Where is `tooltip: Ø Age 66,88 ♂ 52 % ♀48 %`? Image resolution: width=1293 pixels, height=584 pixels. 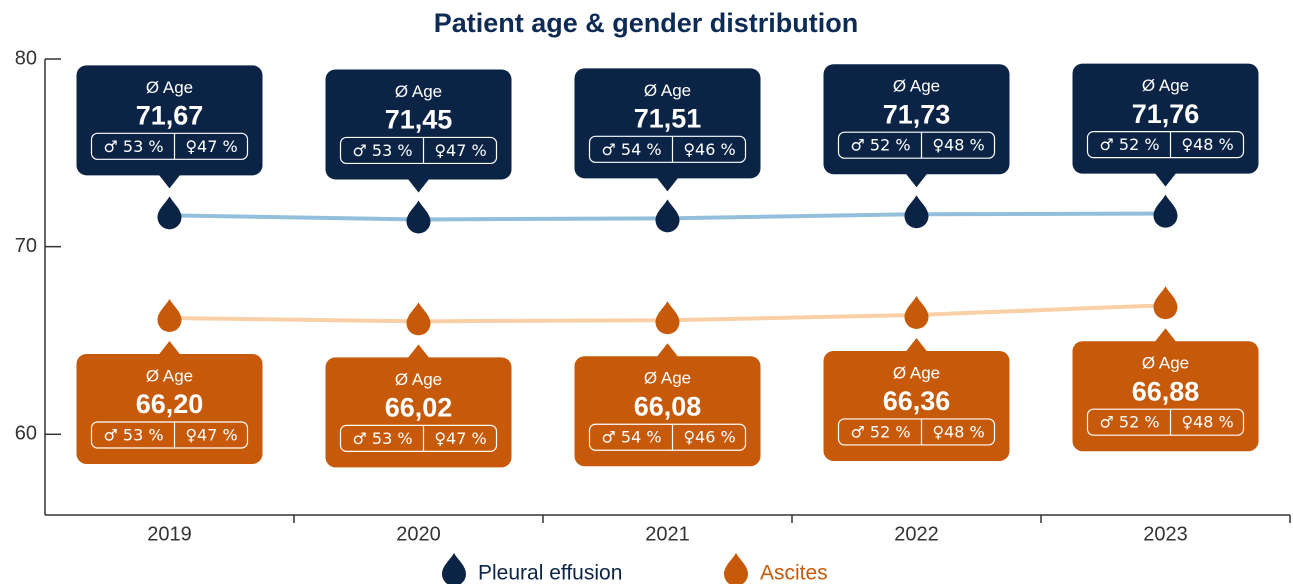
tooltip: Ø Age 66,88 ♂ 52 % ♀48 % is located at coordinates (1165, 390).